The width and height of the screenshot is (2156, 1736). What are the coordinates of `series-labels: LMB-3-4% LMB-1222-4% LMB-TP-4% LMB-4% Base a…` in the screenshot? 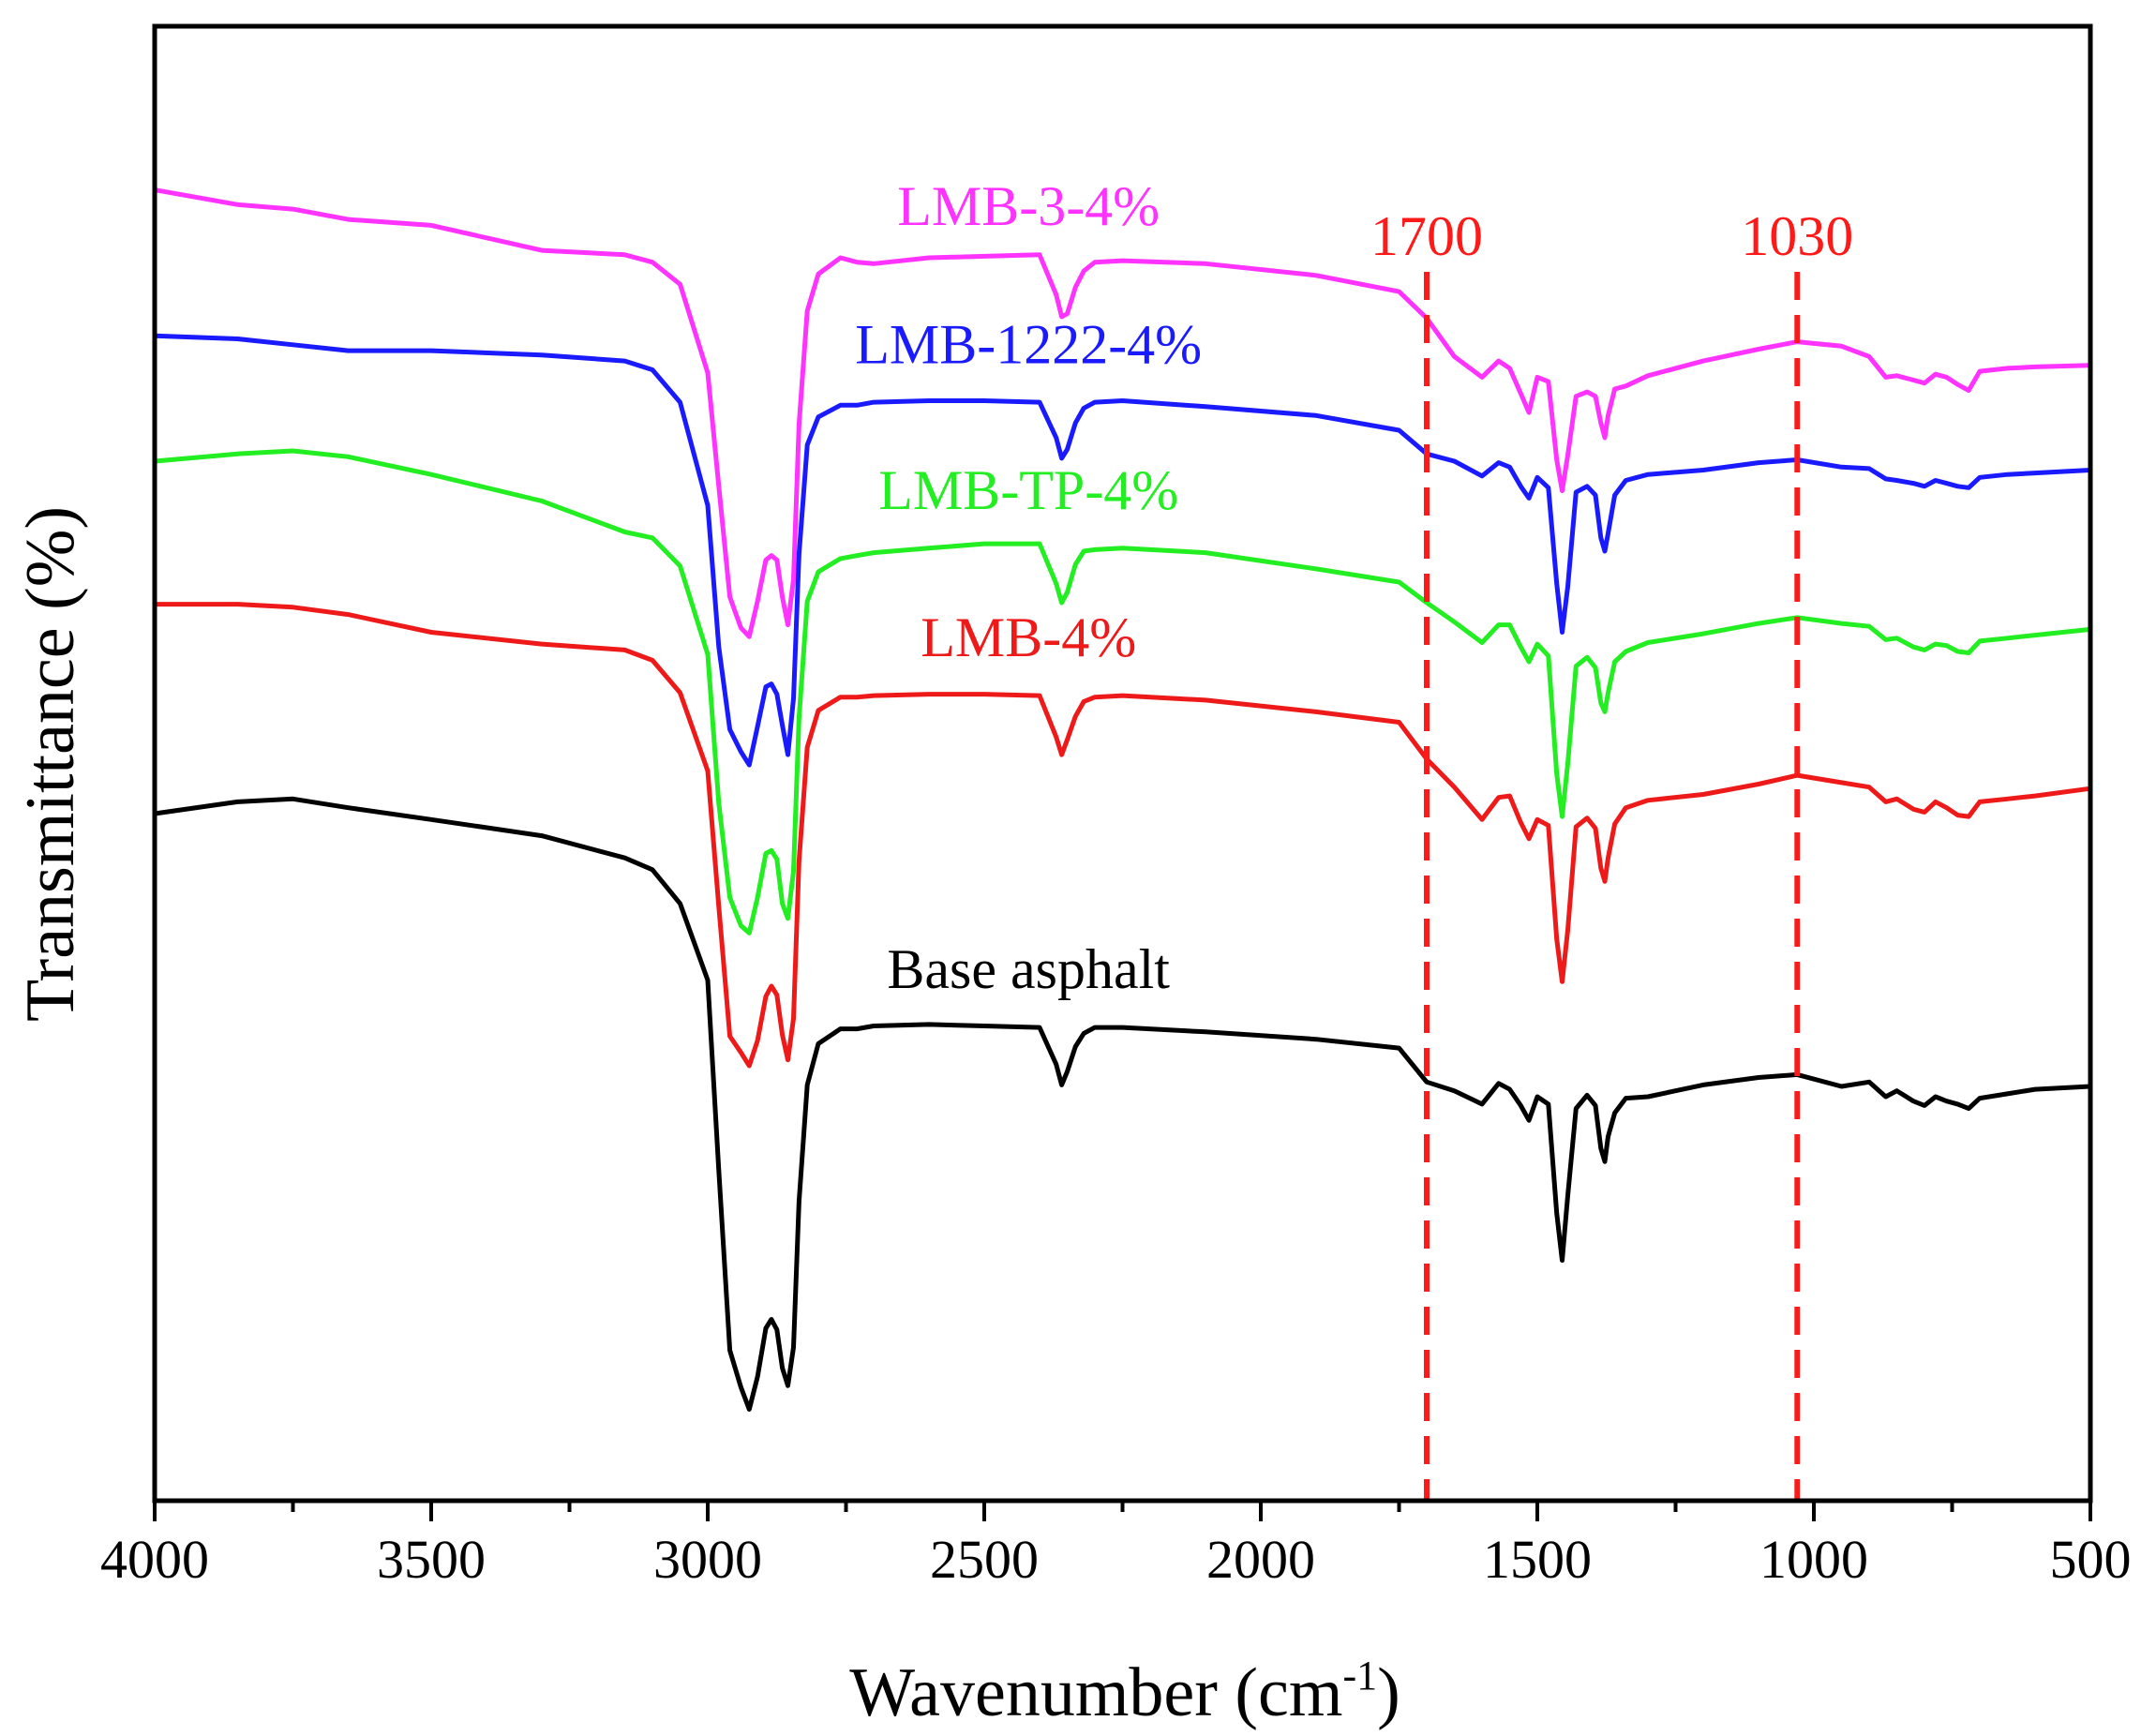 It's located at (1029, 587).